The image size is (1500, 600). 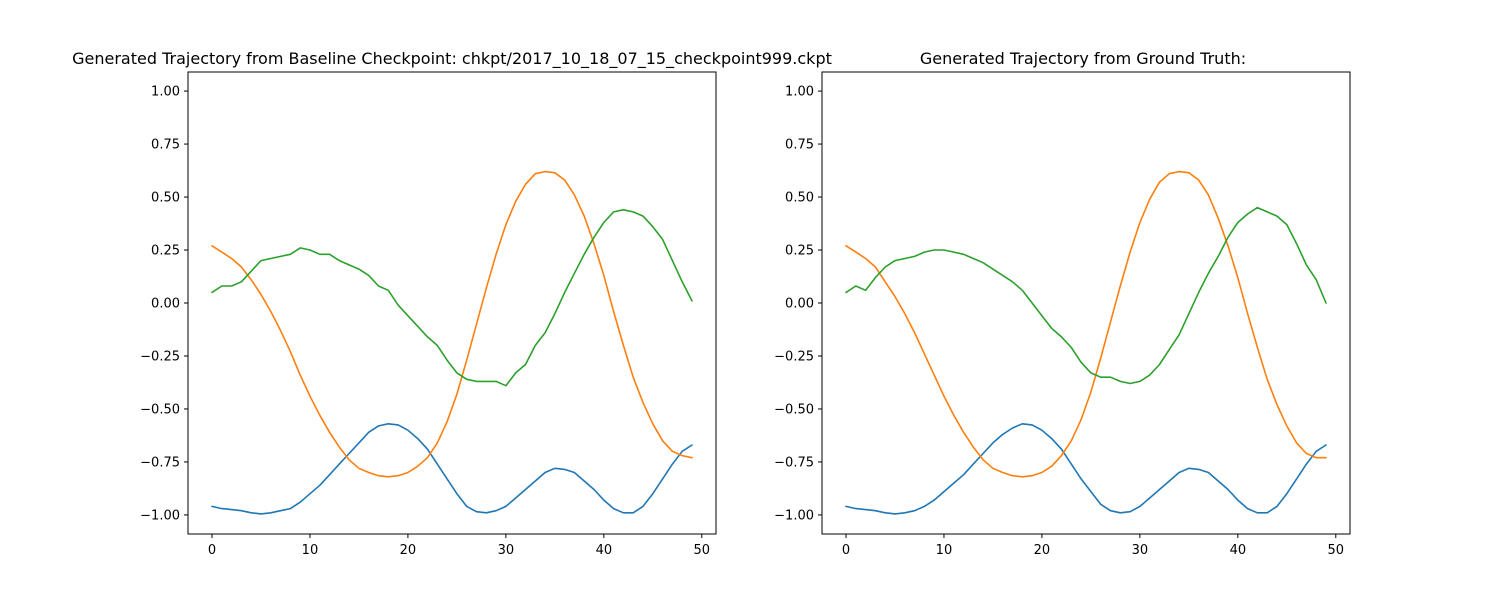 I want to click on x-tick-label-baseline: 0, so click(x=212, y=550).